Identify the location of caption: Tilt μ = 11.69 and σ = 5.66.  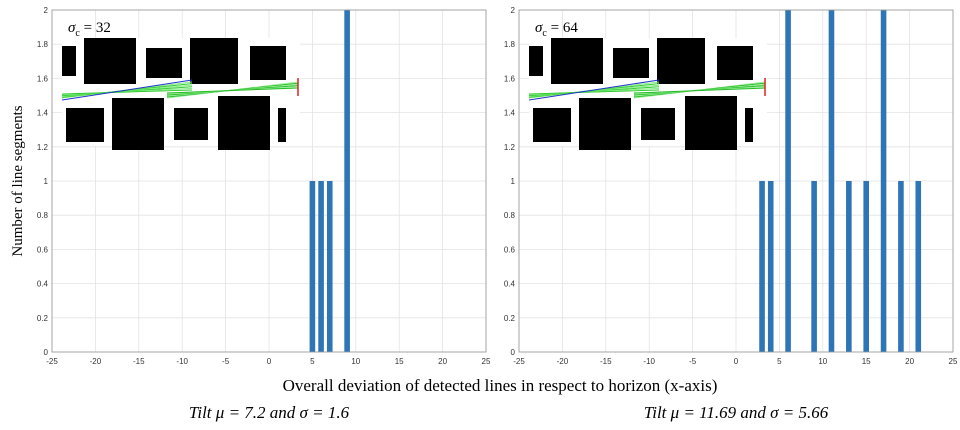
(736, 412).